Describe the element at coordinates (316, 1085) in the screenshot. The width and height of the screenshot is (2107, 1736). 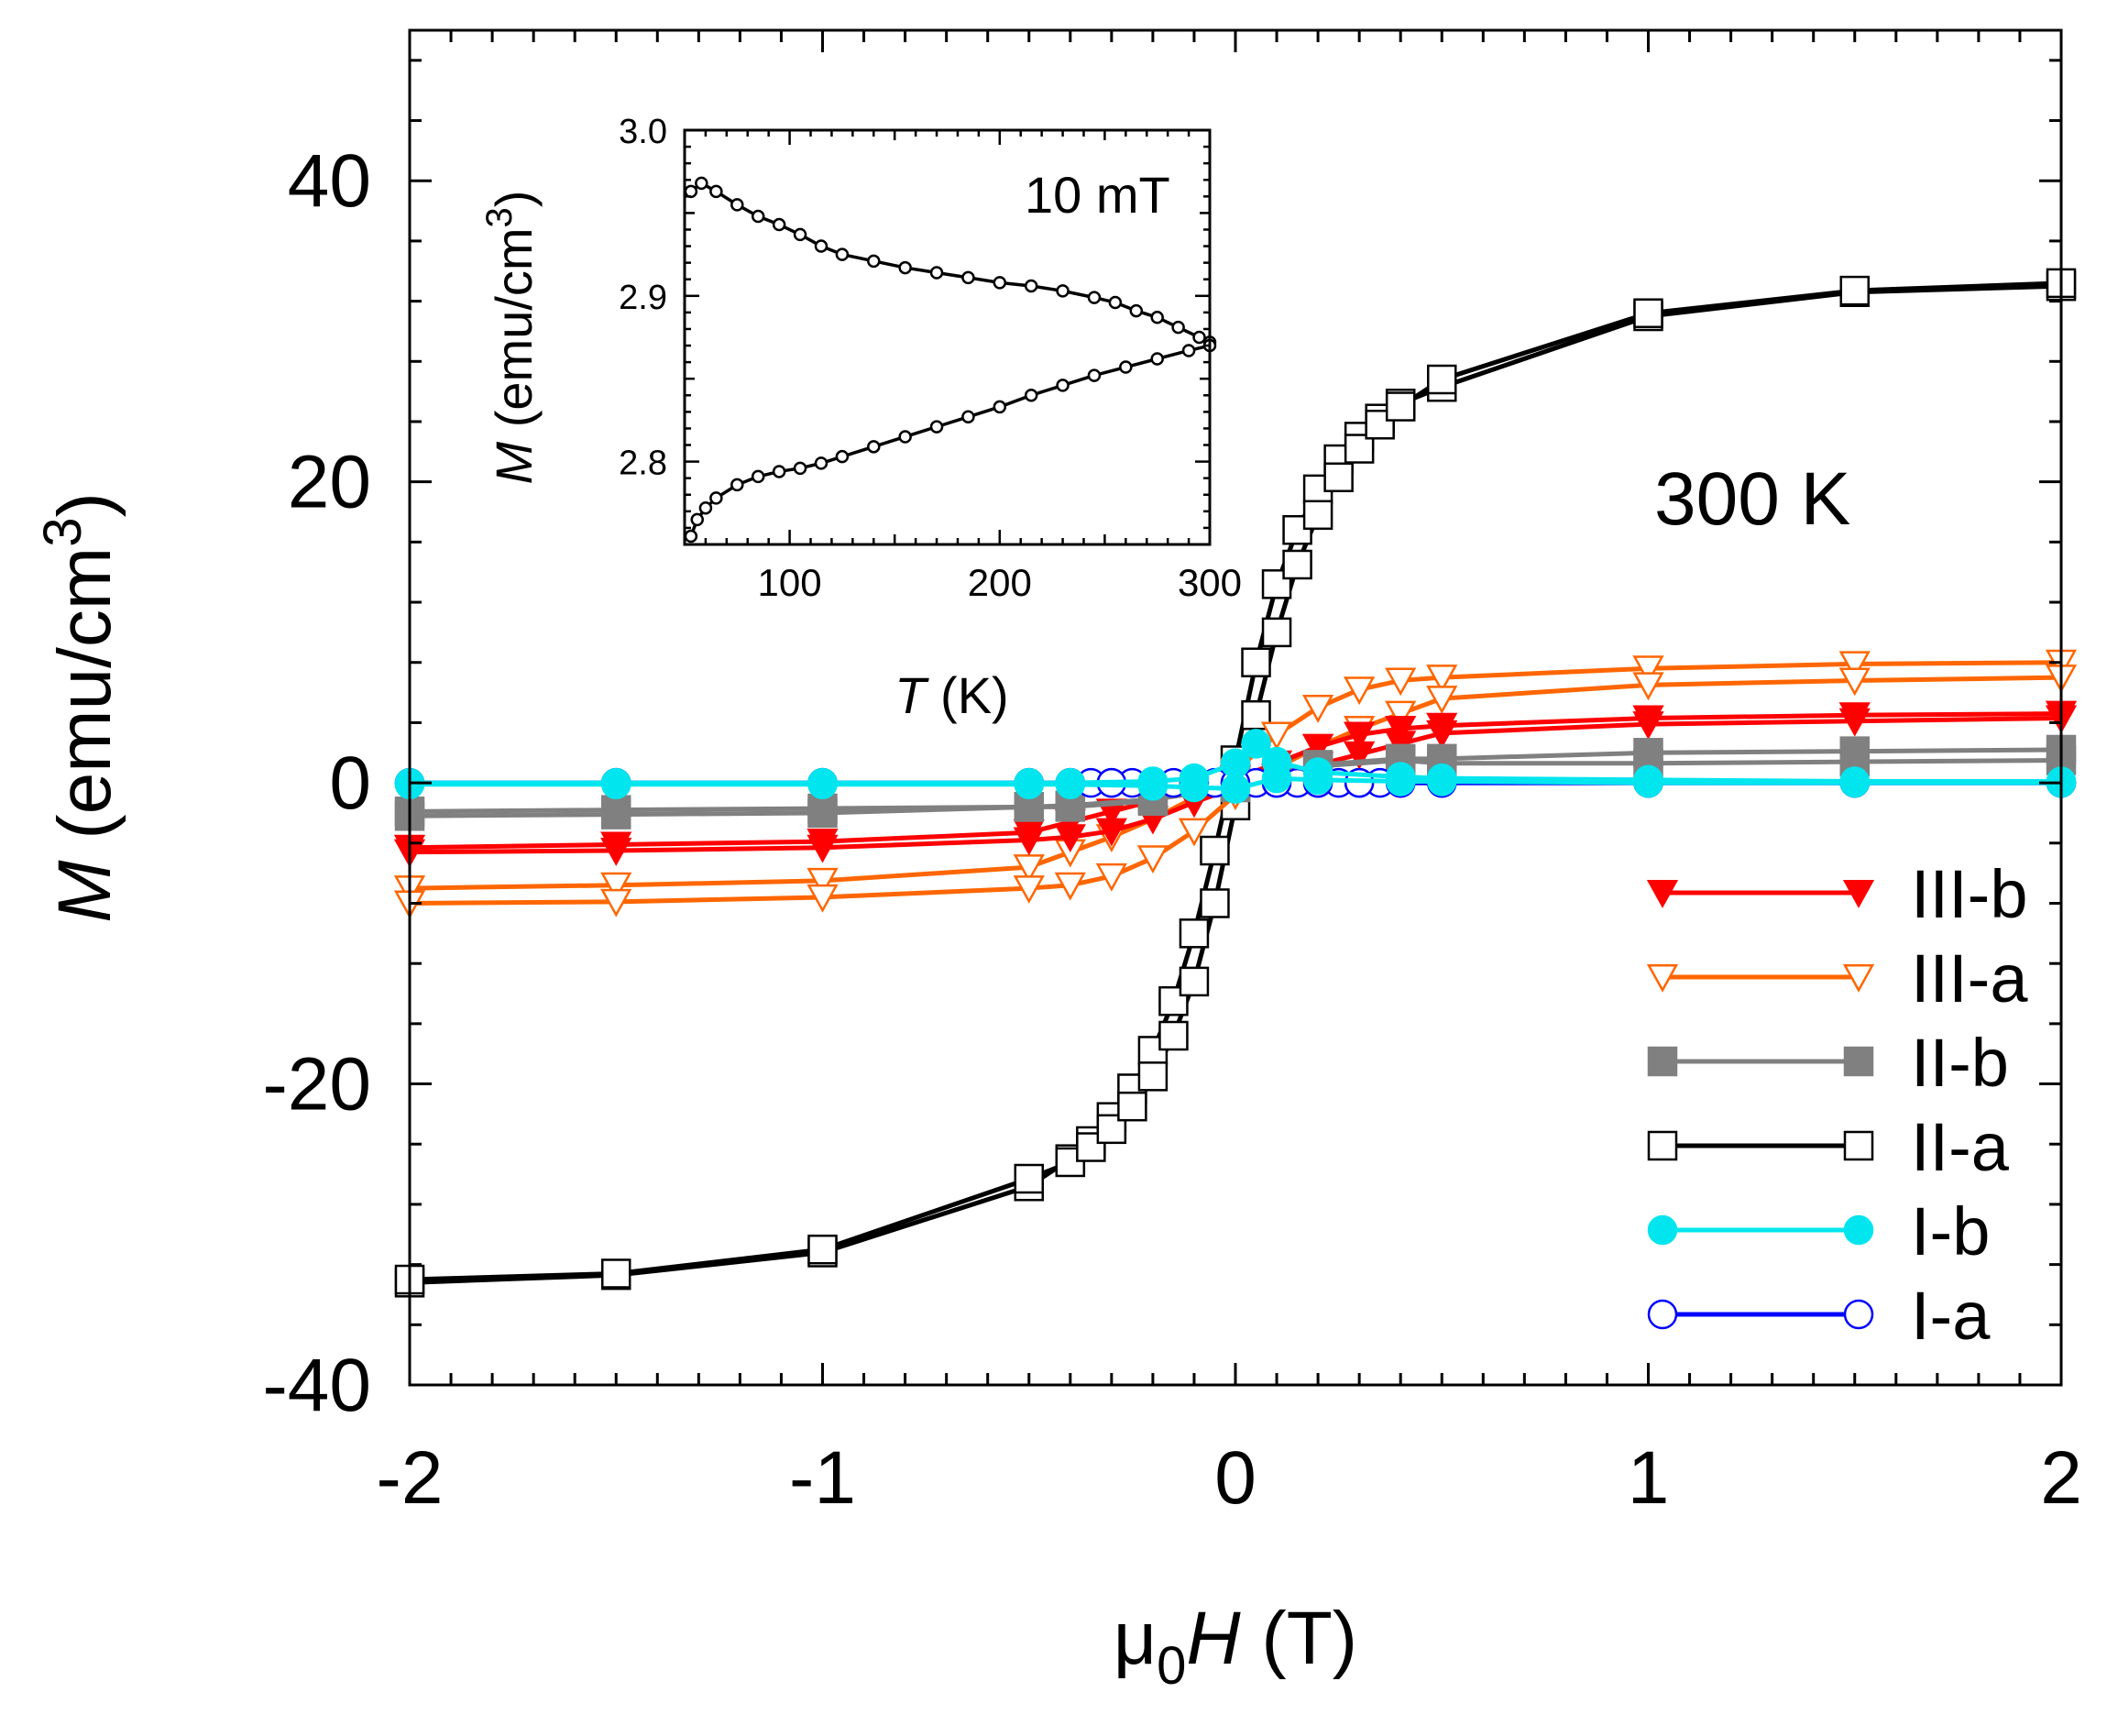
I see `main-y-tick-label: -20` at that location.